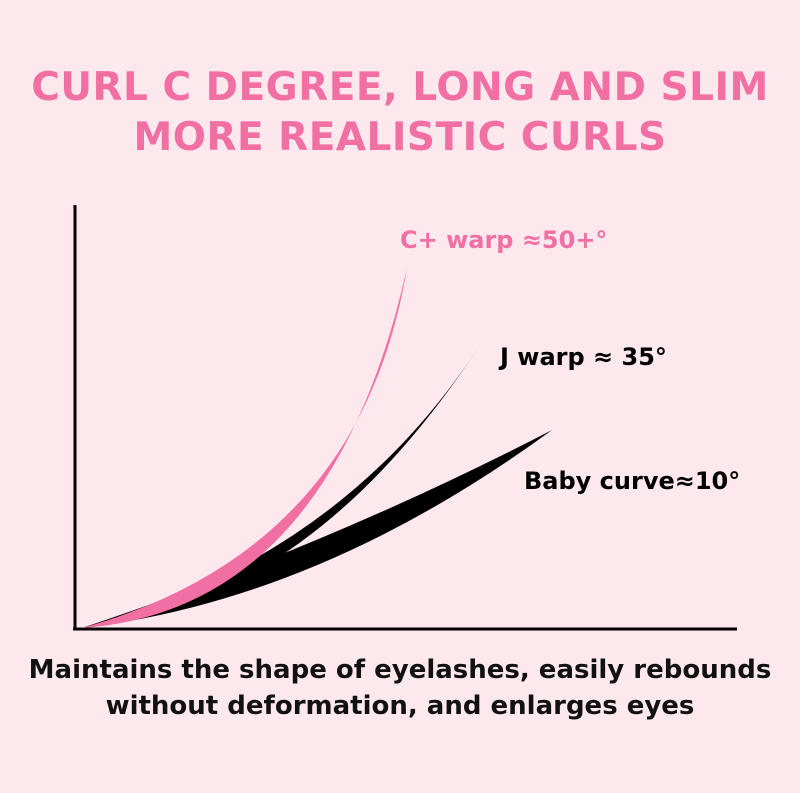 This screenshot has width=800, height=793. Describe the element at coordinates (400, 87) in the screenshot. I see `headline-line-1: CURL C DEGREE, LONG AND SLIM` at that location.